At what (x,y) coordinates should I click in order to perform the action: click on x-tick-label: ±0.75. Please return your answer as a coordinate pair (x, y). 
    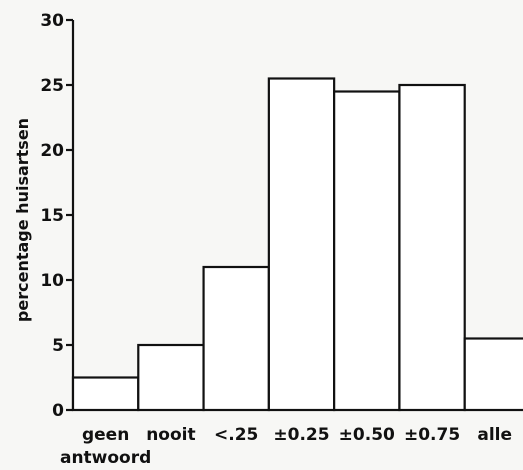
    Looking at the image, I should click on (432, 435).